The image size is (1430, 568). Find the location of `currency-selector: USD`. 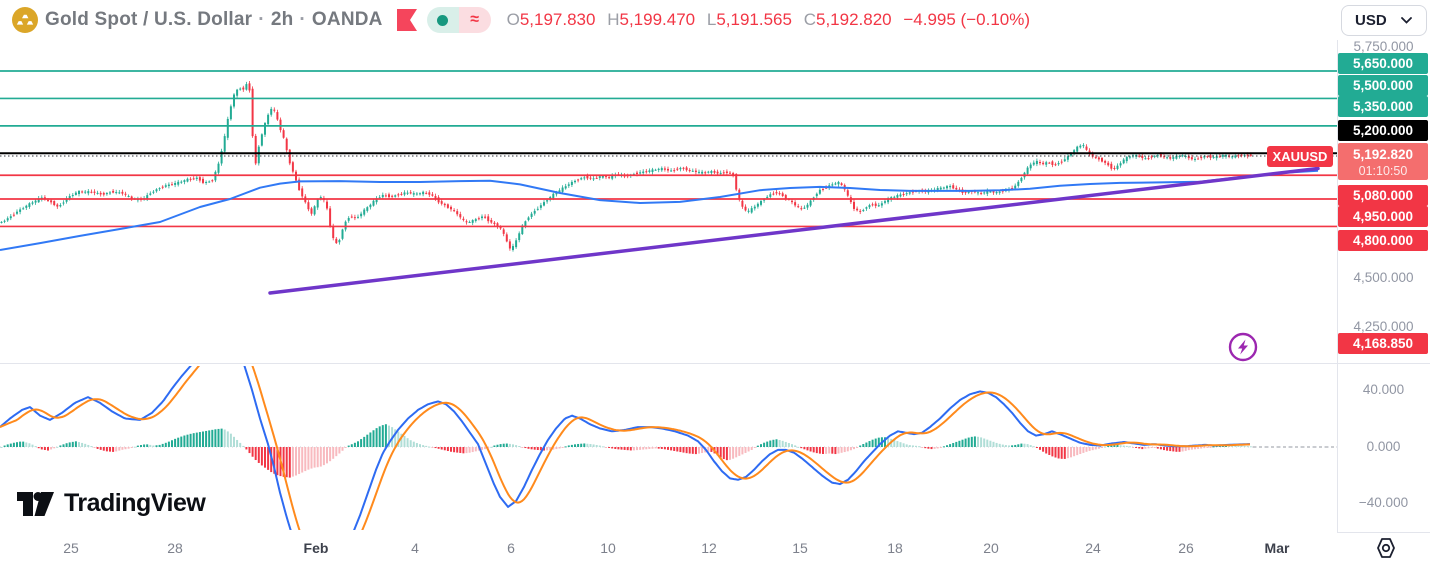

currency-selector: USD is located at coordinates (1384, 20).